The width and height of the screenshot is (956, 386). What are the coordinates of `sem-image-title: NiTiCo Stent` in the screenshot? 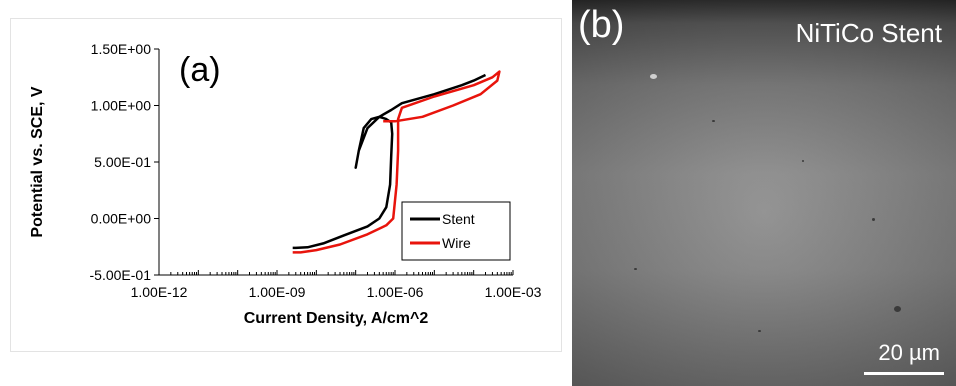 It's located at (868, 33).